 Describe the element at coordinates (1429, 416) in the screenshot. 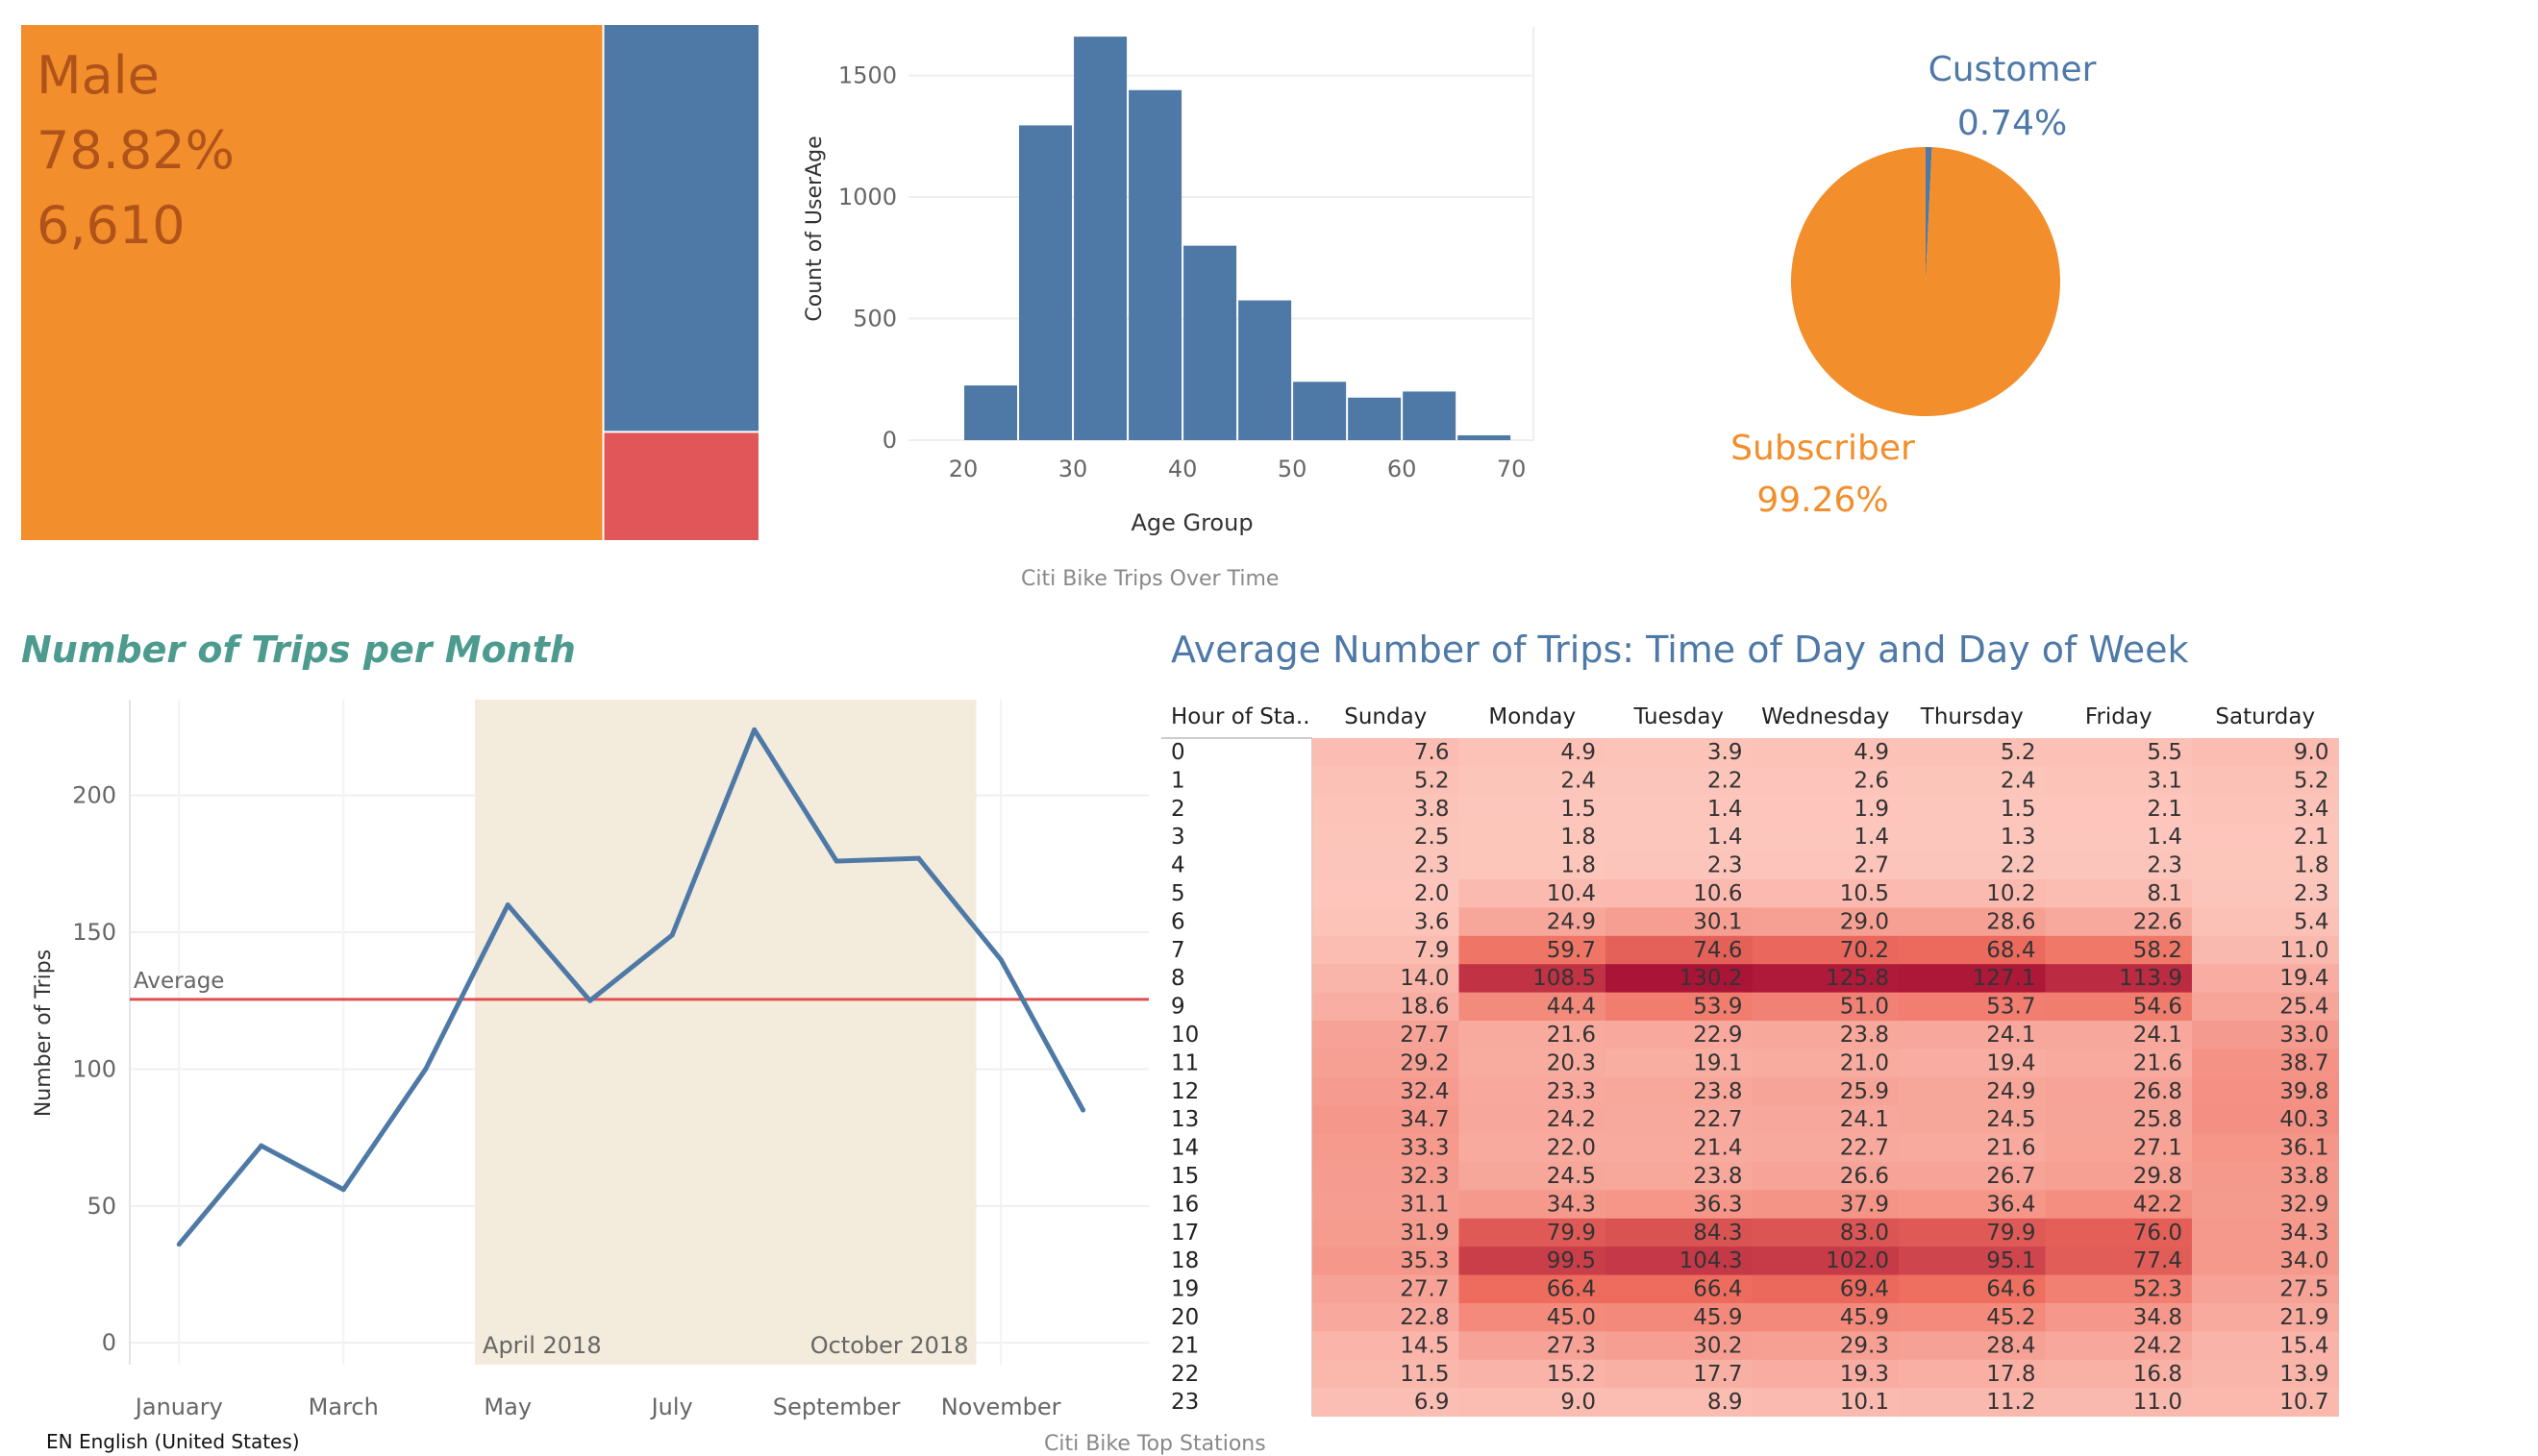

I see `hist-bar` at that location.